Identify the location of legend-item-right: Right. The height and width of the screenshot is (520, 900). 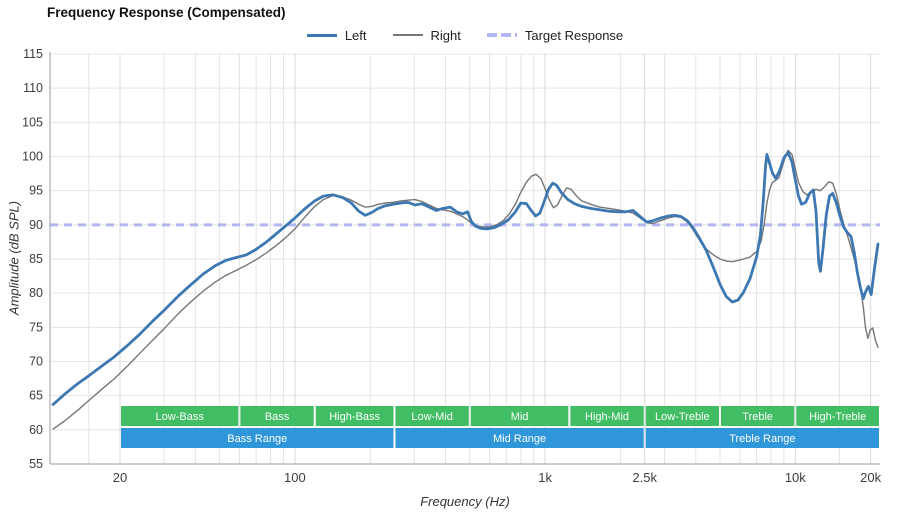
(426, 35).